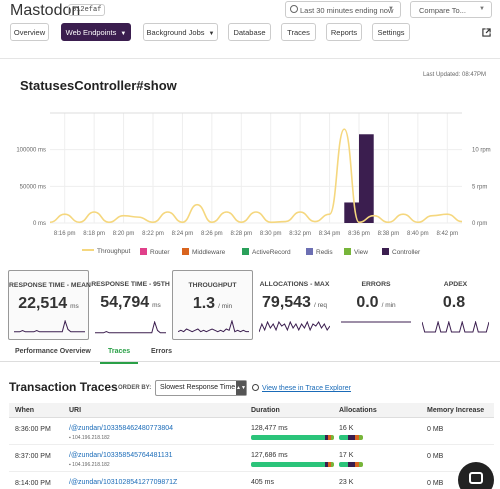 Image resolution: width=500 pixels, height=489 pixels. I want to click on metric-number: 1.3, so click(204, 303).